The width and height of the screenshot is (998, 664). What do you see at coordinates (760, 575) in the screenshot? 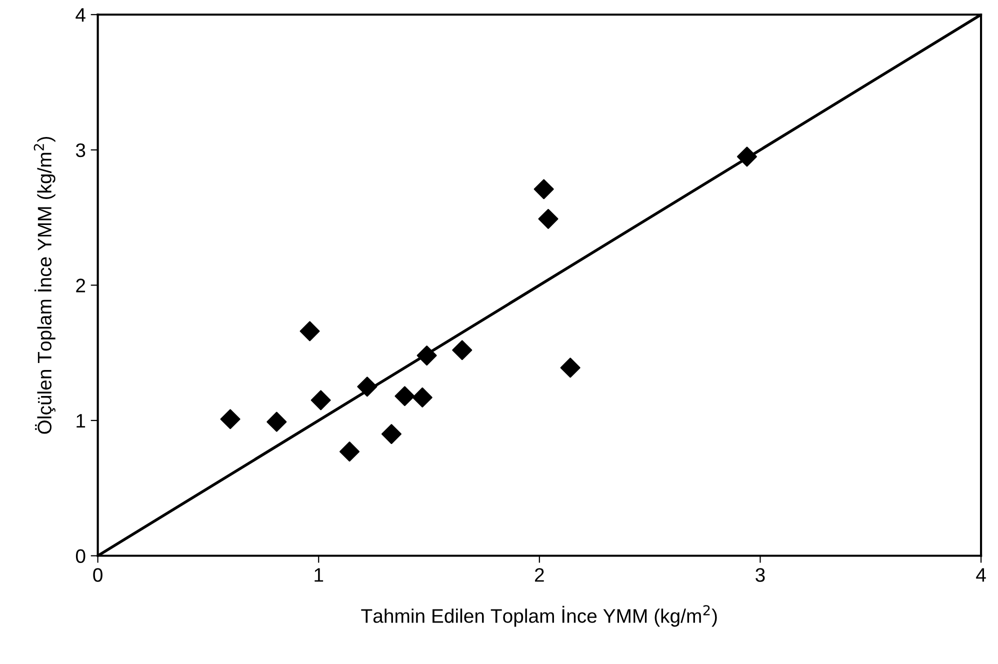
I see `x-tick-label: 3` at bounding box center [760, 575].